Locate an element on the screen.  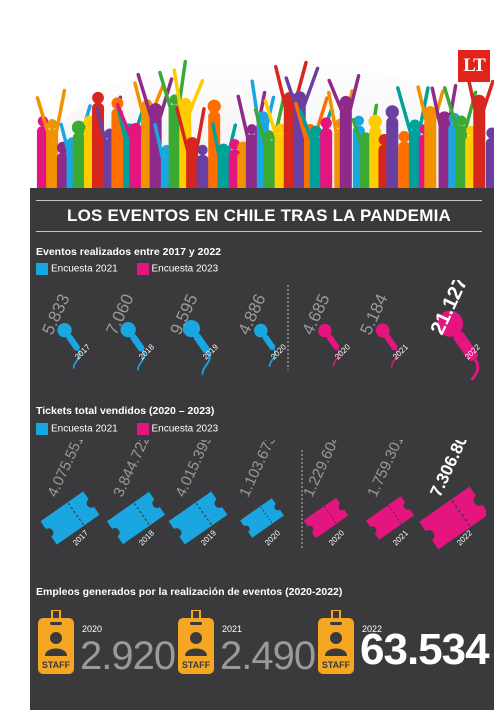
value-label: 21.127 is located at coordinates (450, 309).